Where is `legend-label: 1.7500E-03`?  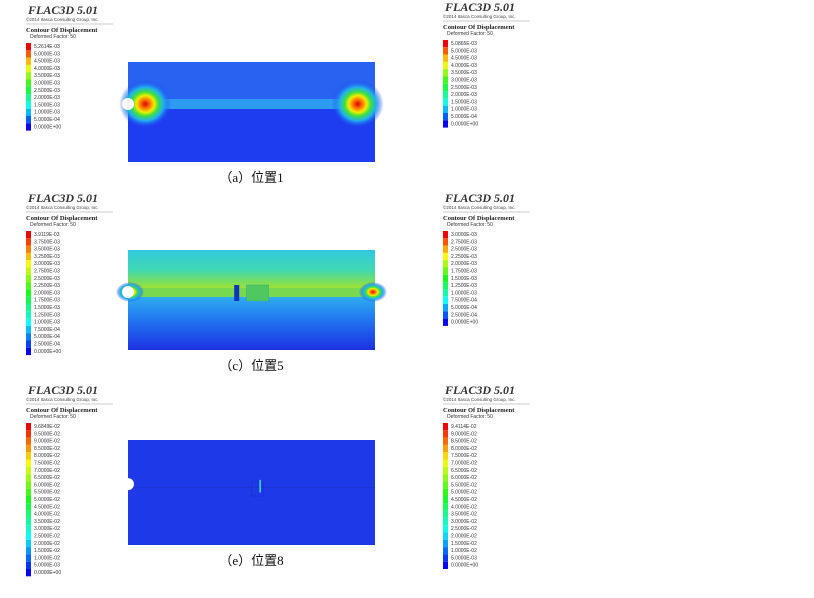 legend-label: 1.7500E-03 is located at coordinates (47, 301).